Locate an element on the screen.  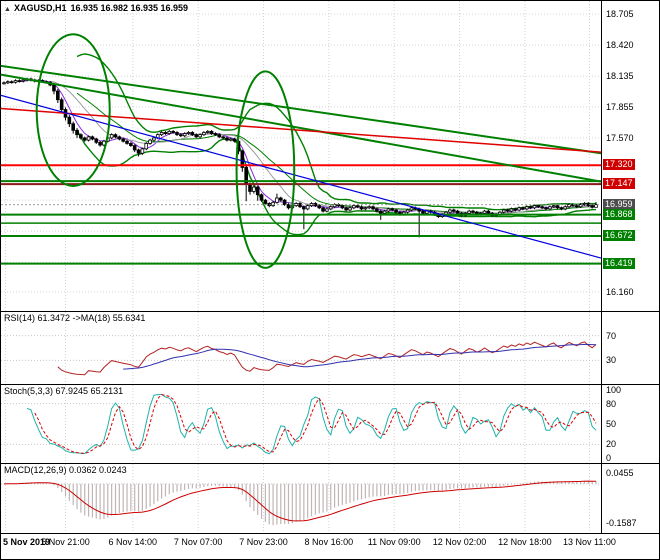
stoch-k-line is located at coordinates (311, 424).